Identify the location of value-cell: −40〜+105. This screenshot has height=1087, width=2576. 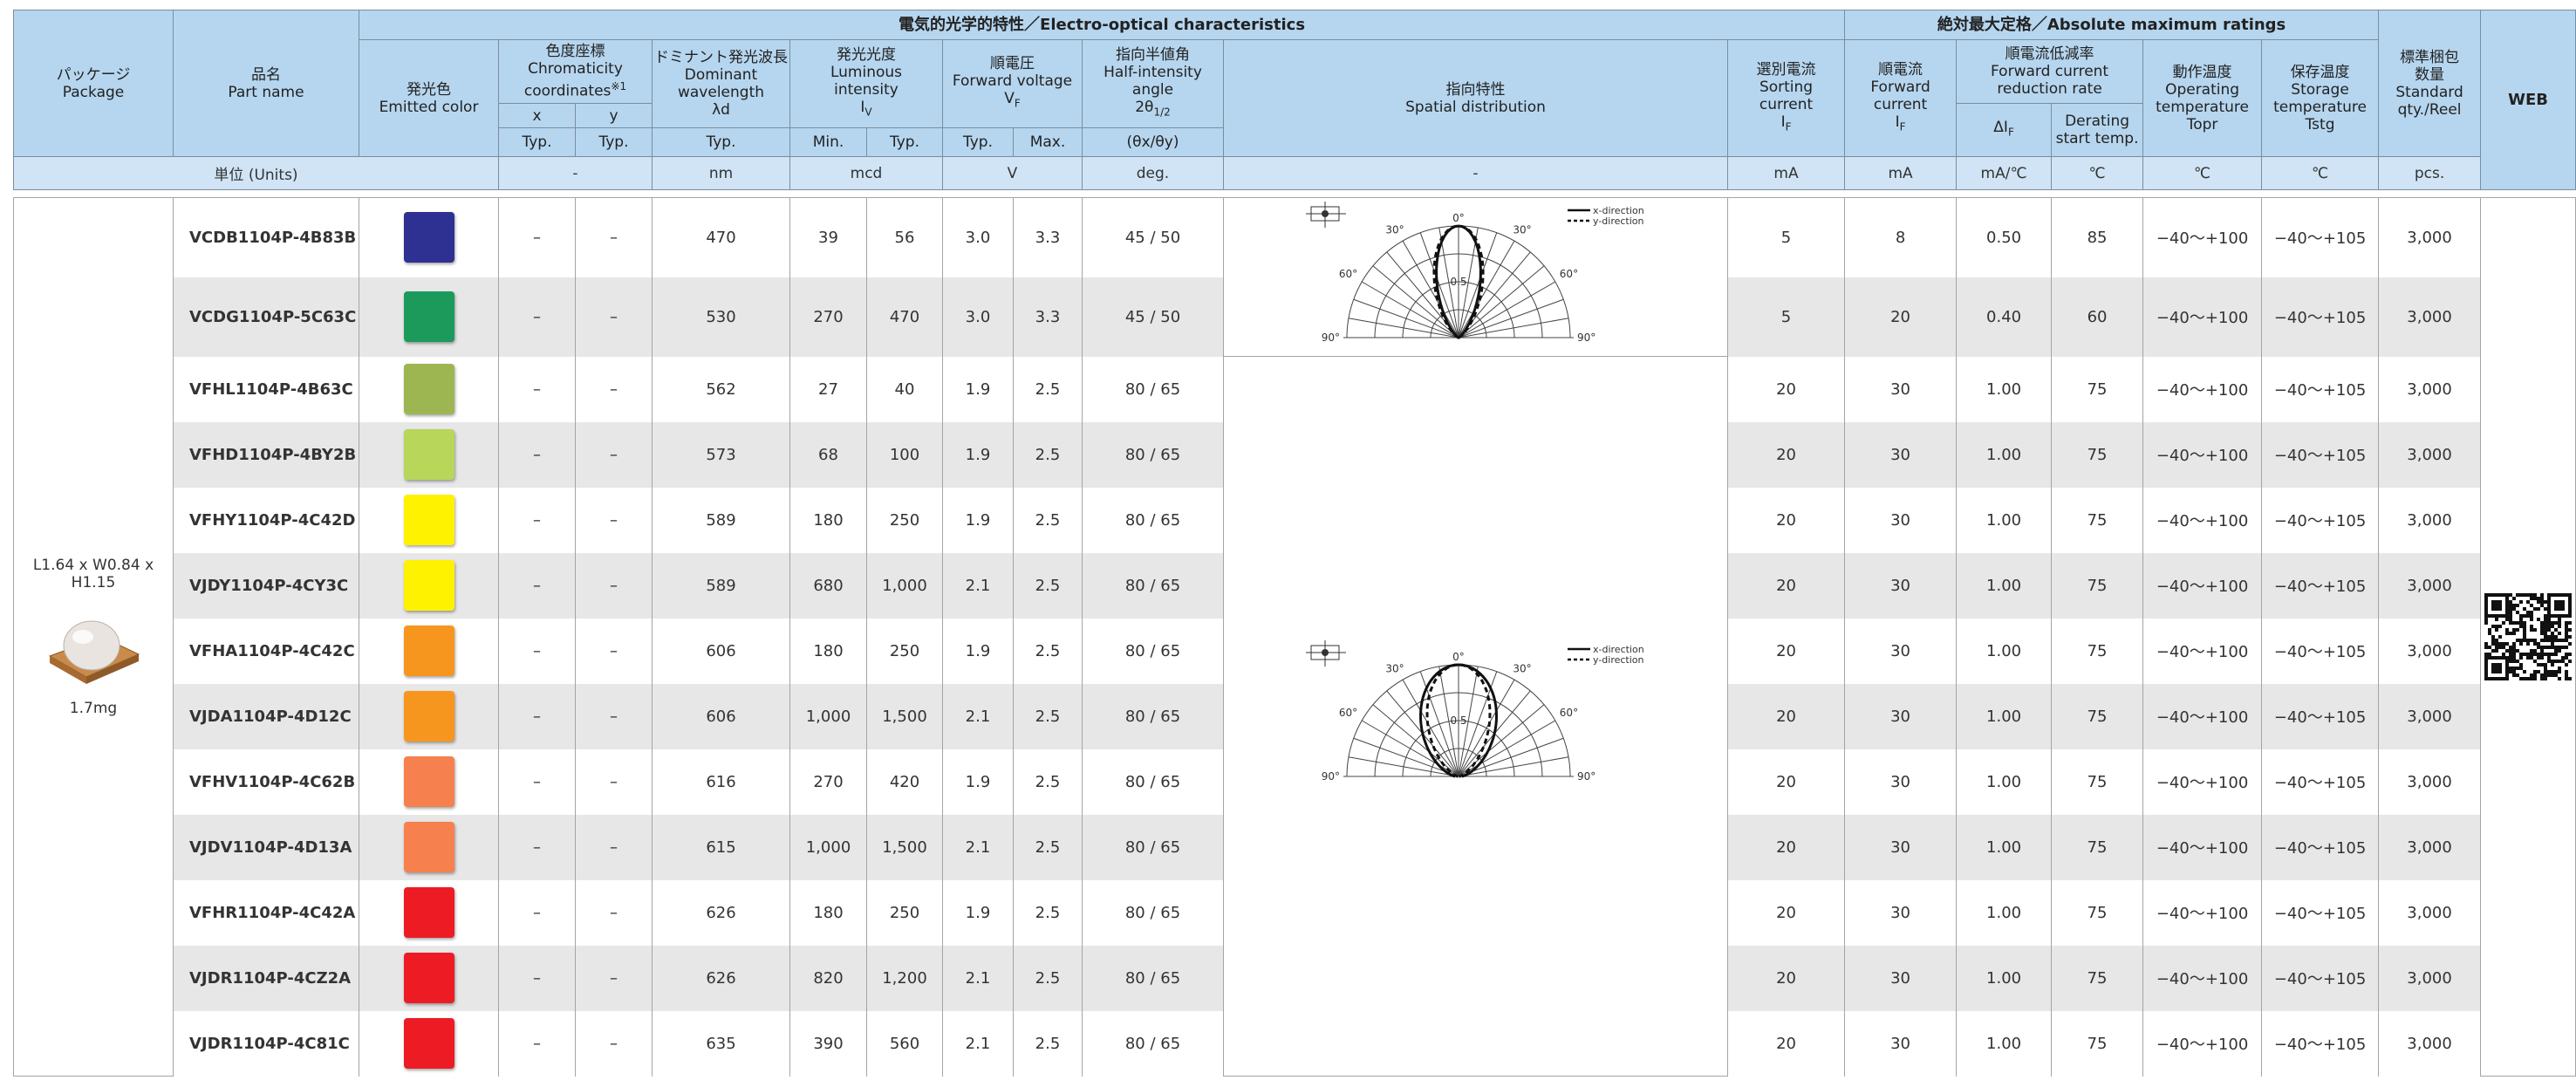
(2320, 651).